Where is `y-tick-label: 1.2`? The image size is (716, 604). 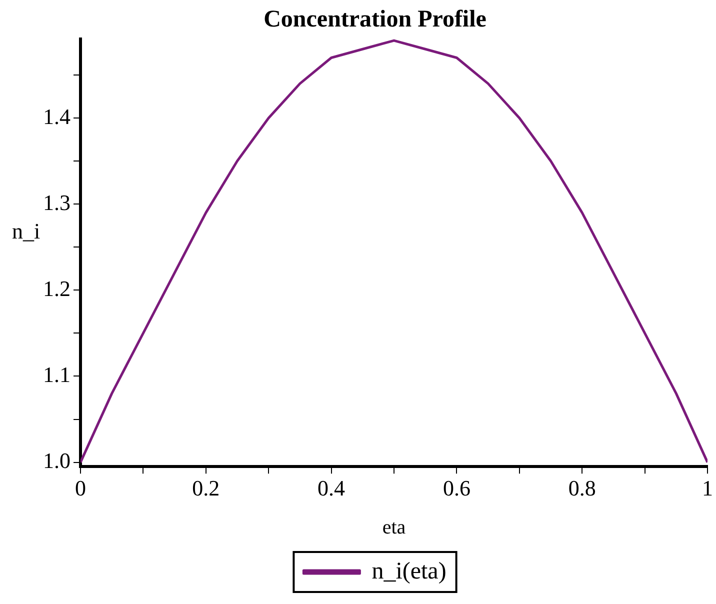 y-tick-label: 1.2 is located at coordinates (56, 288).